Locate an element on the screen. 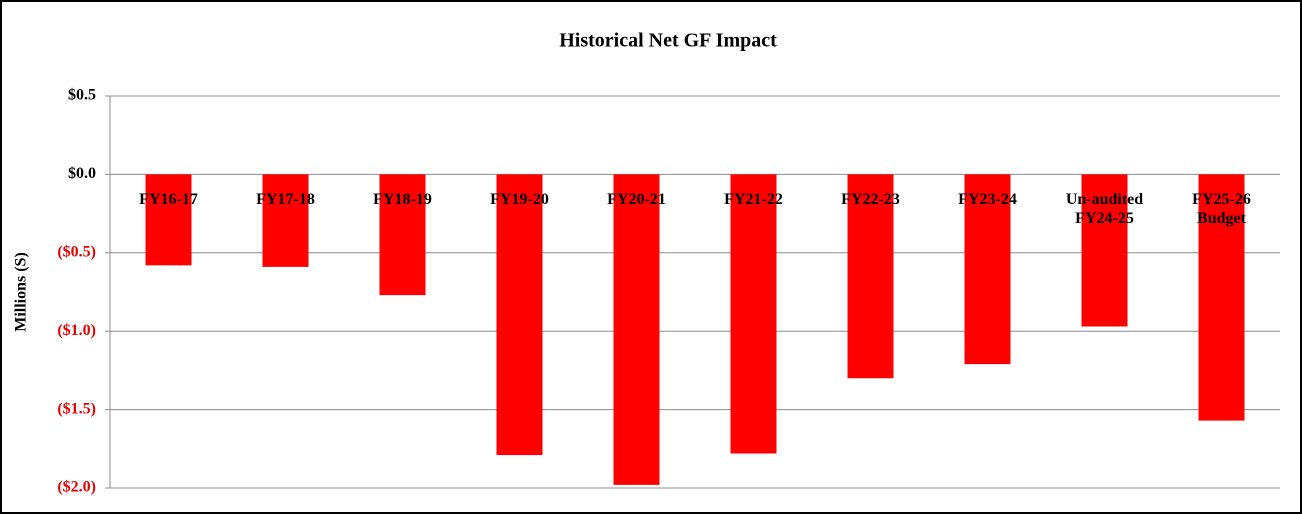 This screenshot has height=514, width=1302. x-tick-label: FY17-18 is located at coordinates (285, 200).